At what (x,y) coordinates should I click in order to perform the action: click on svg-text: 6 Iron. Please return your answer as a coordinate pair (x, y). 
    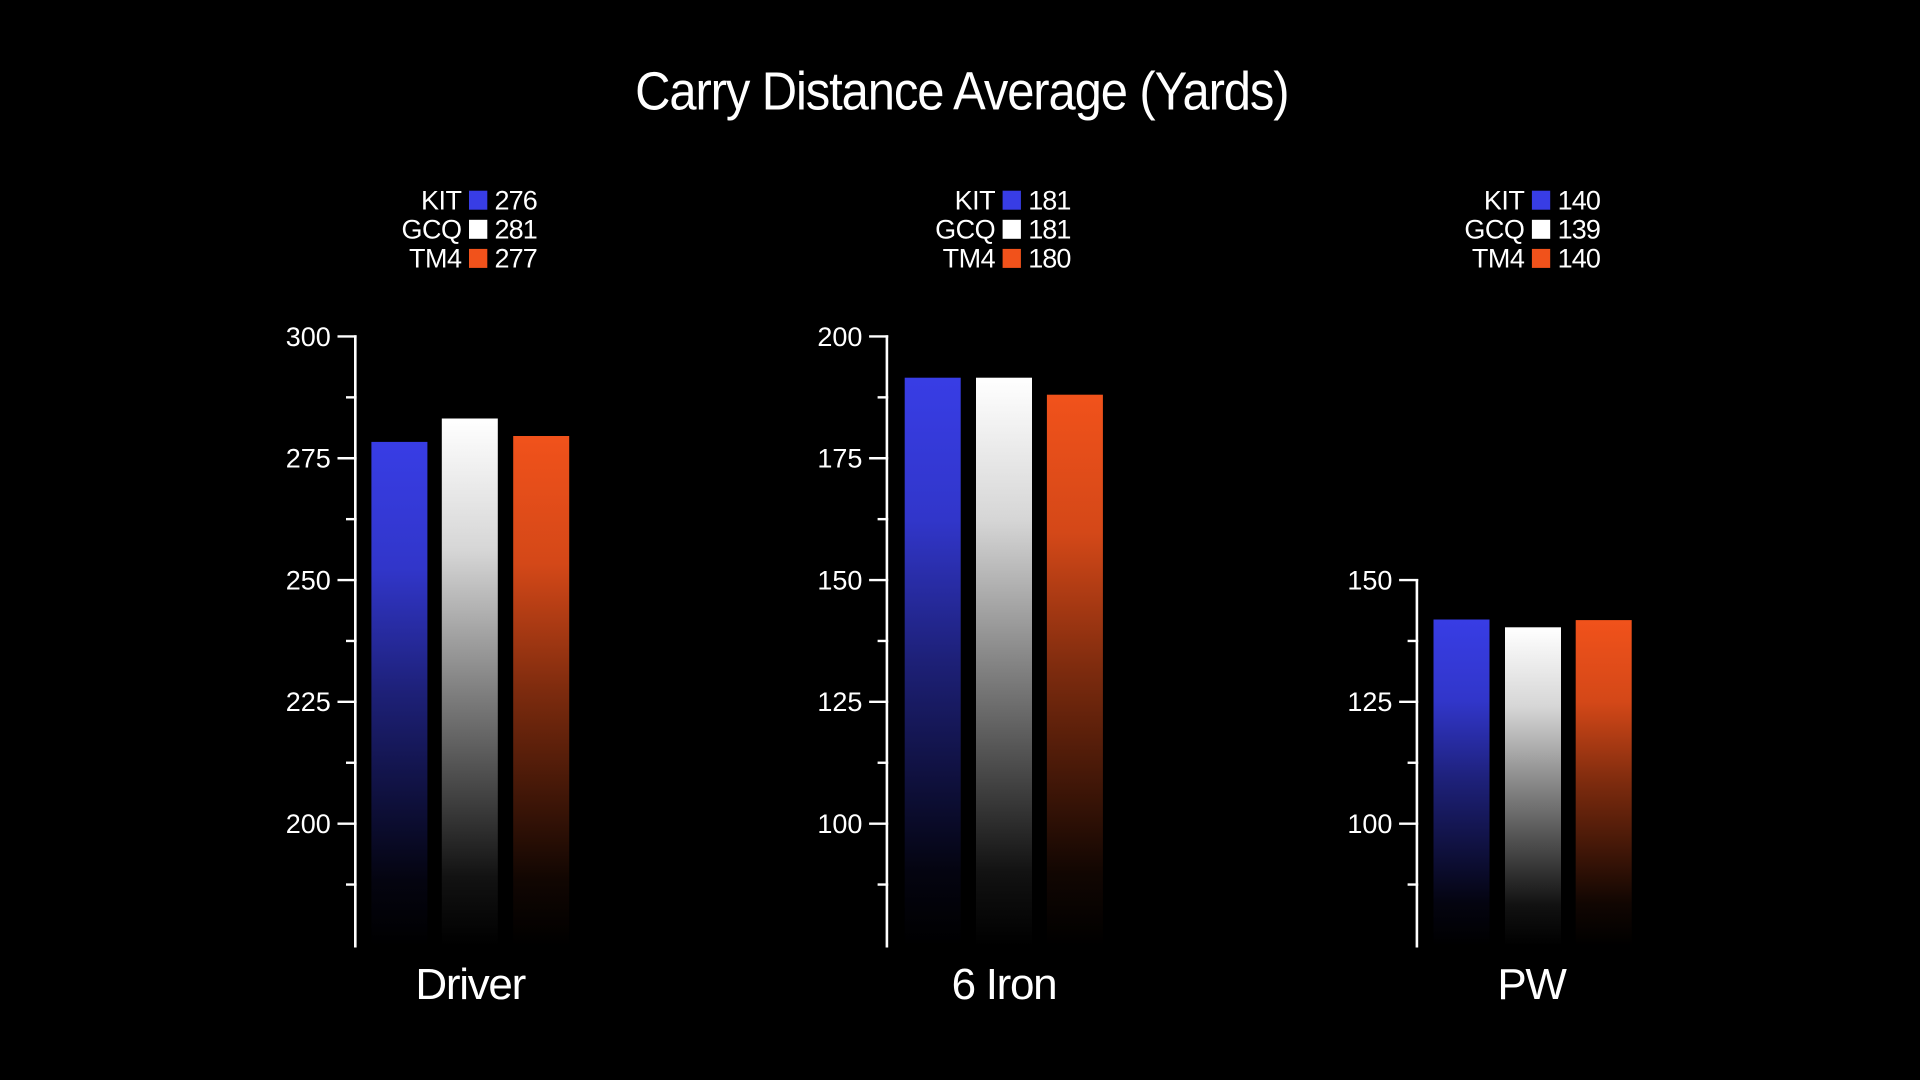
    Looking at the image, I should click on (1004, 984).